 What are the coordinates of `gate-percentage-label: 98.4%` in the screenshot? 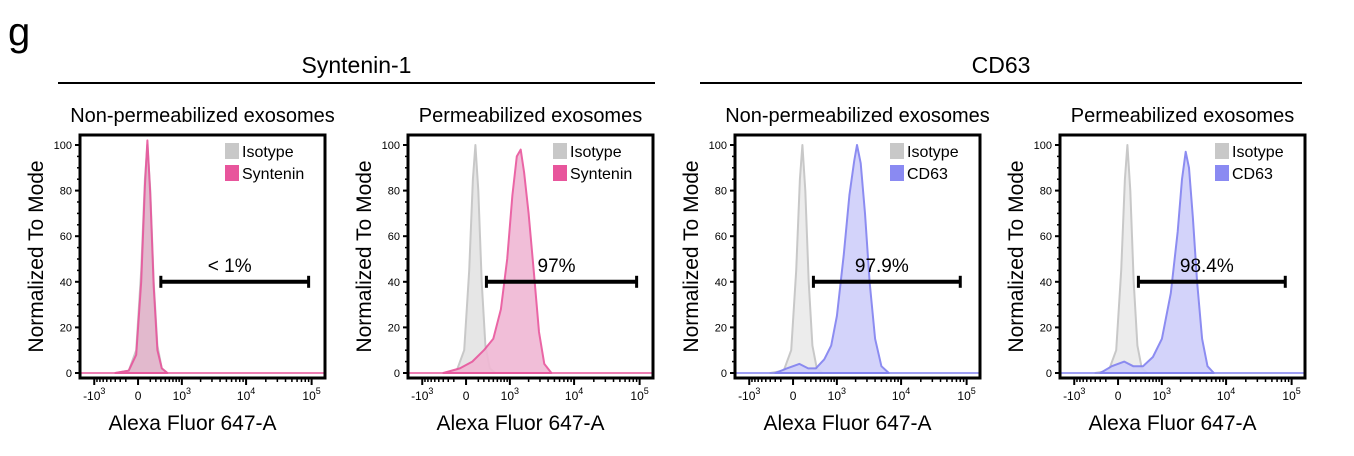 It's located at (1207, 266).